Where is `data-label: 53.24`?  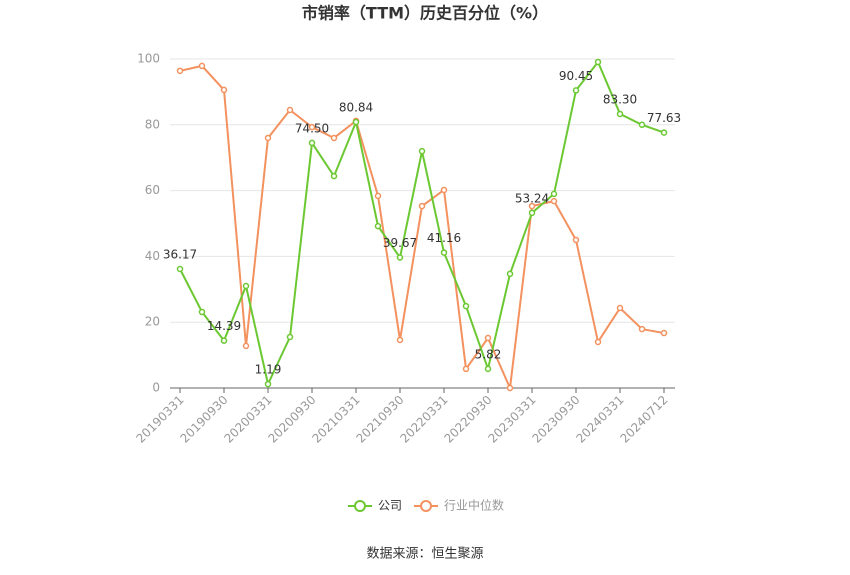 data-label: 53.24 is located at coordinates (532, 198).